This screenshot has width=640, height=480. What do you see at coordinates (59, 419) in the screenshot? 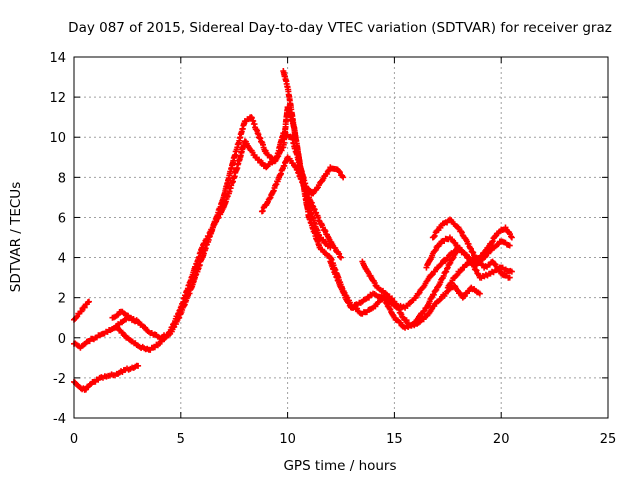
I see `y-tick-label: -4` at bounding box center [59, 419].